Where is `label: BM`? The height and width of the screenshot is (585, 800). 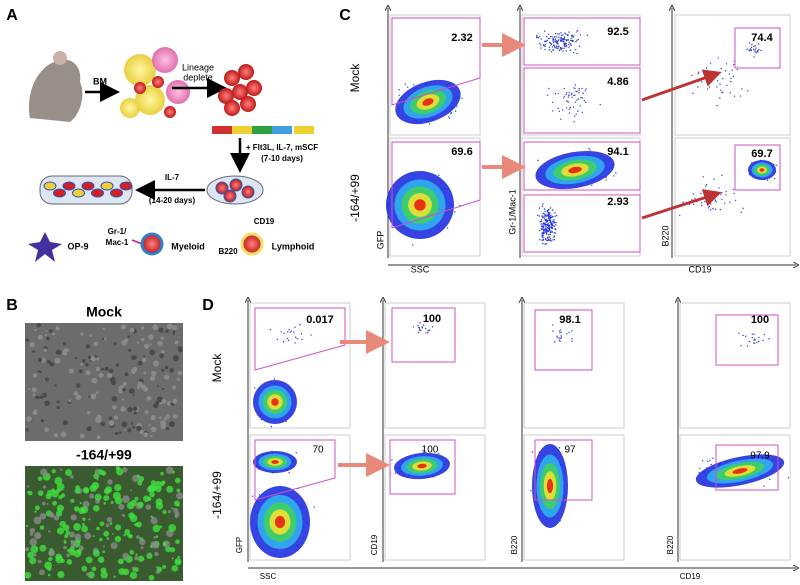
label: BM is located at coordinates (100, 81).